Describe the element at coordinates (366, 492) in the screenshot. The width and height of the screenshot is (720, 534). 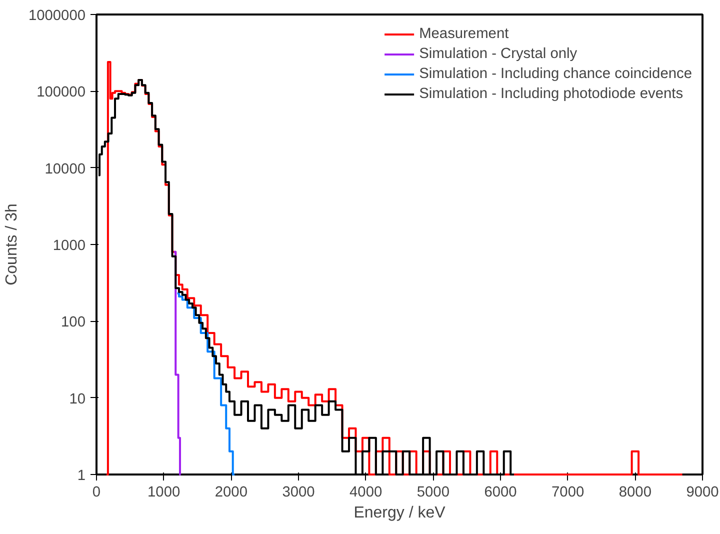
I see `x-tick-label: 4000` at that location.